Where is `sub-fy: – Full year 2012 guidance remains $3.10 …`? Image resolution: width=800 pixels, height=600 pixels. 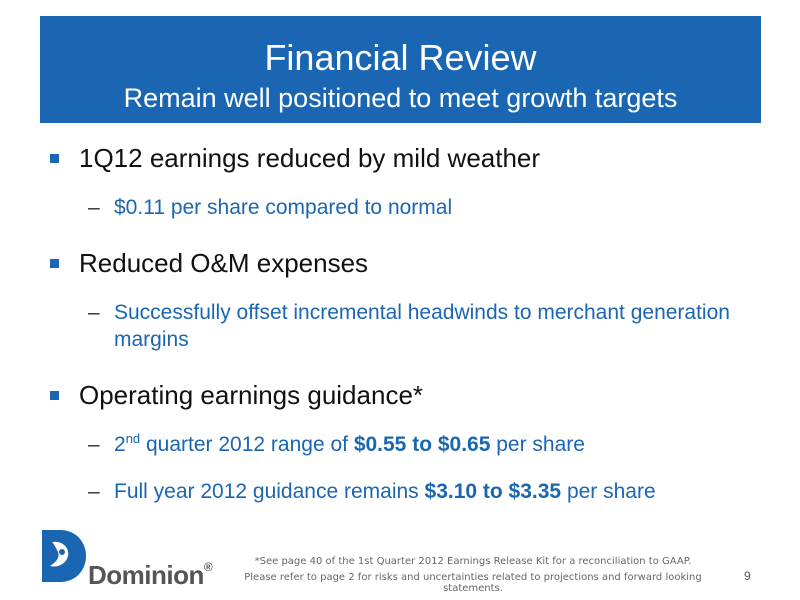
sub-fy: – Full year 2012 guidance remains $3.10 … is located at coordinates (429, 491).